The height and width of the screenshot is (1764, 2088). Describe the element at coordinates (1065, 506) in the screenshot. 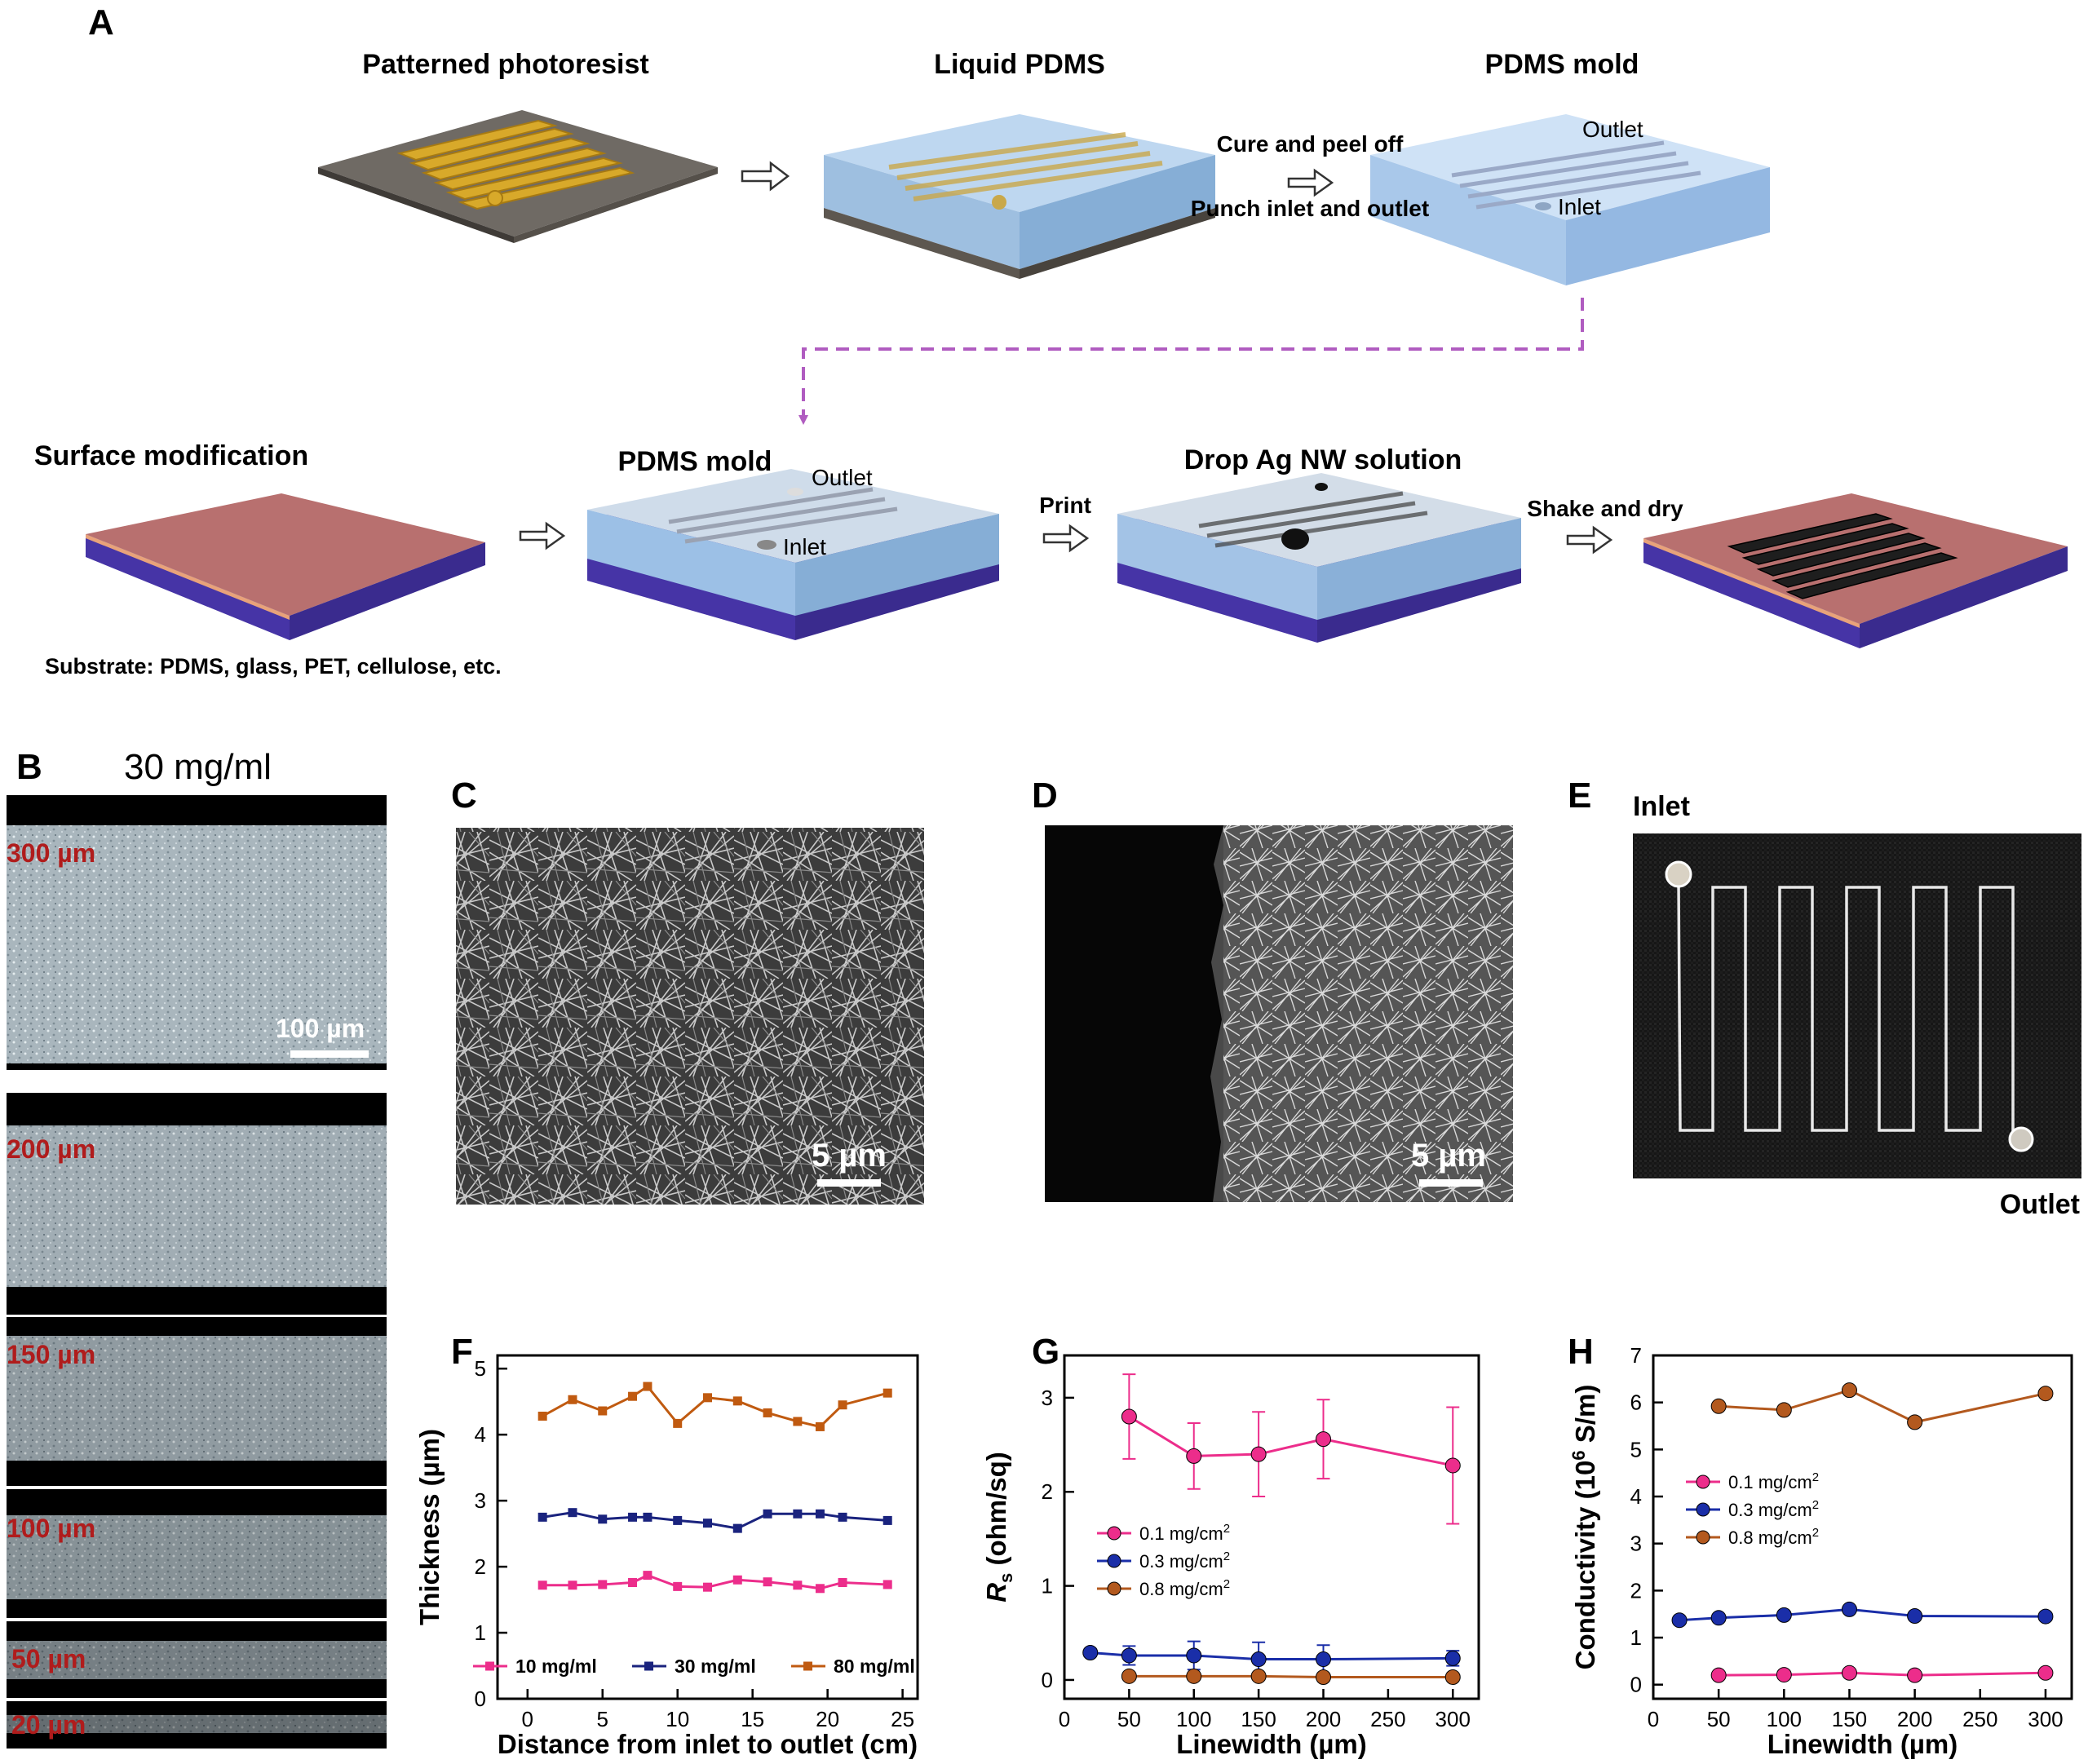

I see `label-print: Print` at that location.